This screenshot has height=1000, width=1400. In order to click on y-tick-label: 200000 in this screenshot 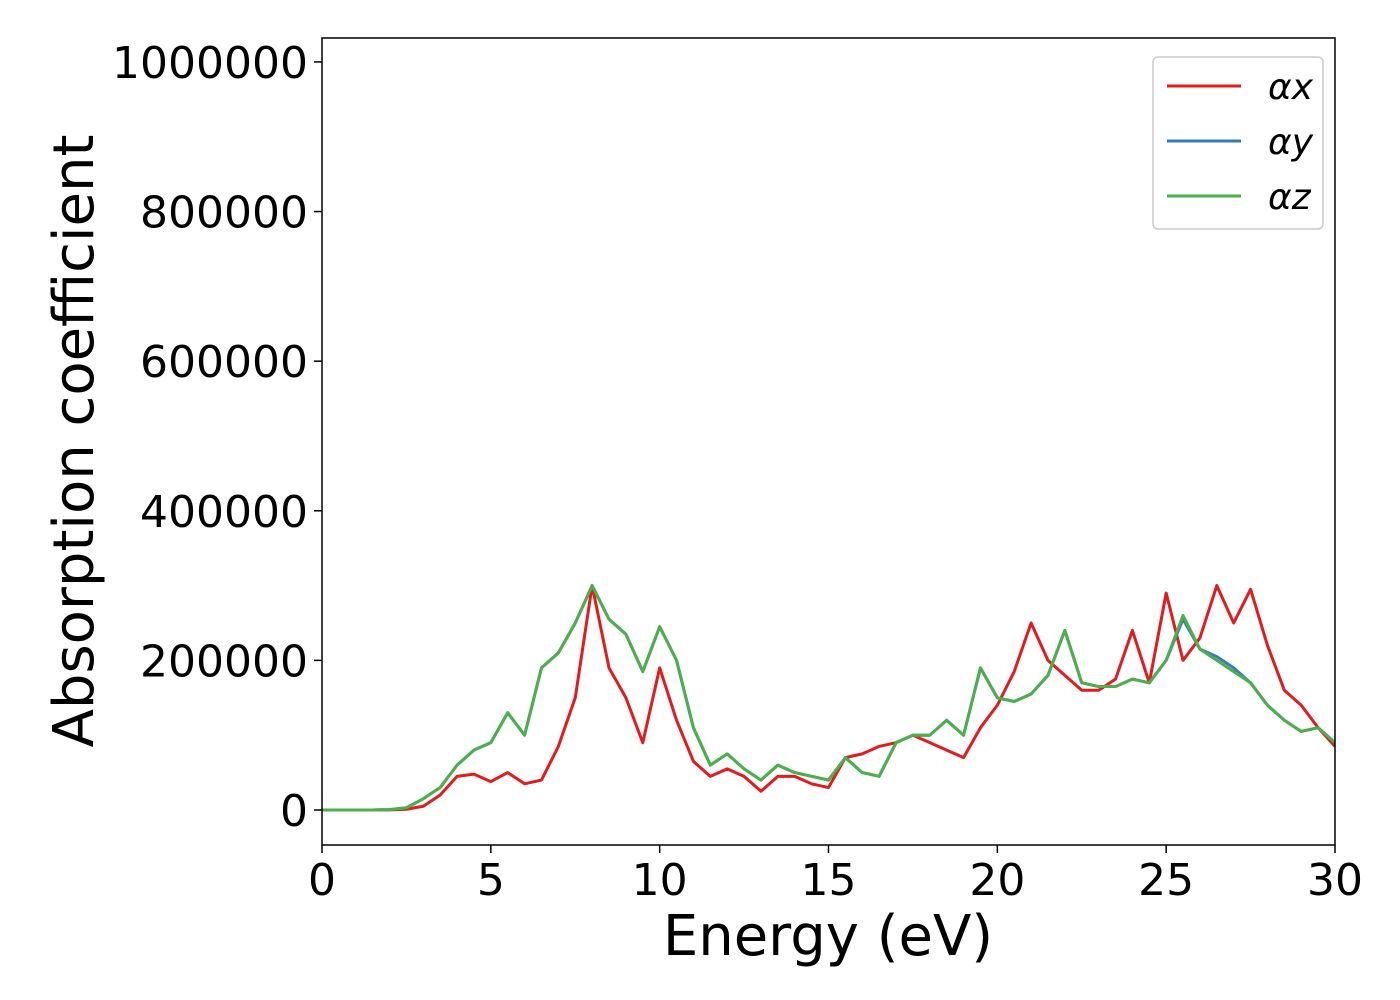, I will do `click(224, 661)`.